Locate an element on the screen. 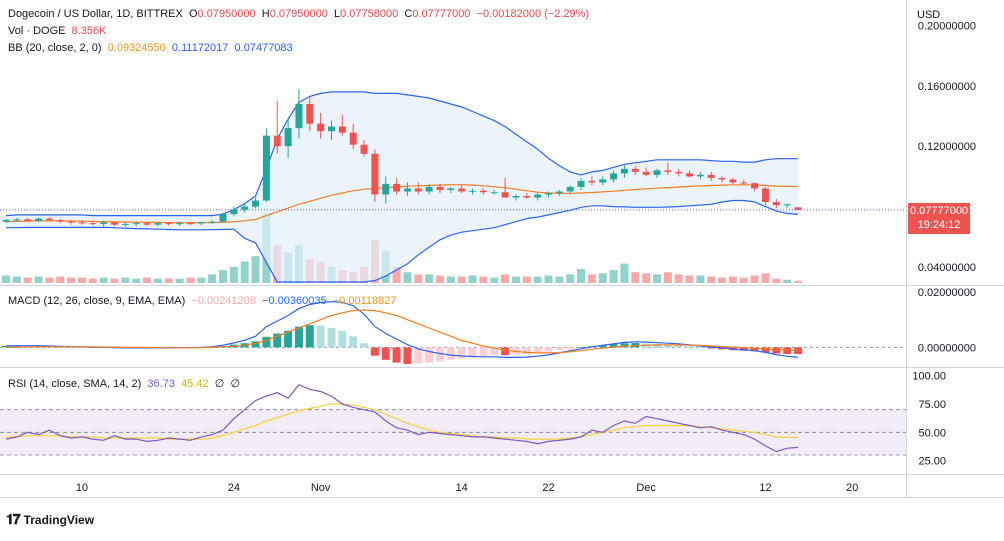 The height and width of the screenshot is (541, 1004). bb-upper-value: 0.11172017 is located at coordinates (200, 48).